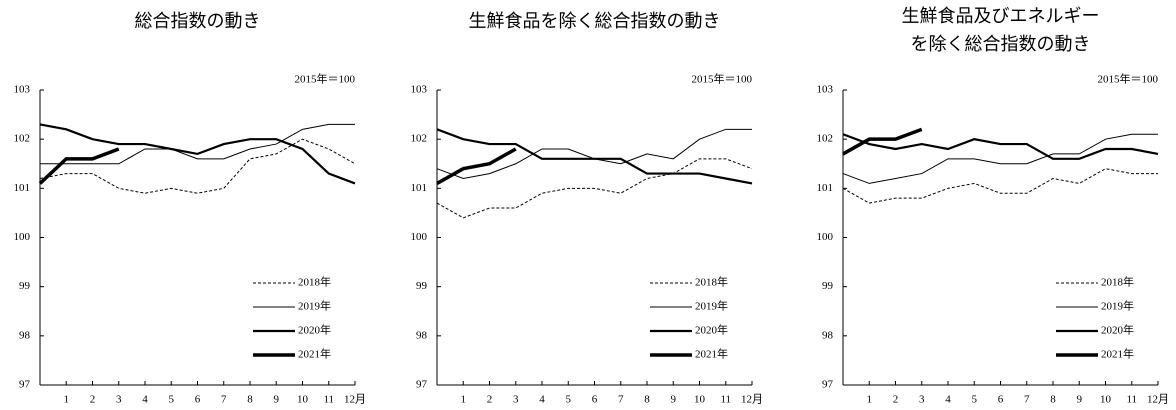  I want to click on chart-title: 生鮮食品を除く総合指数の動き, so click(595, 21).